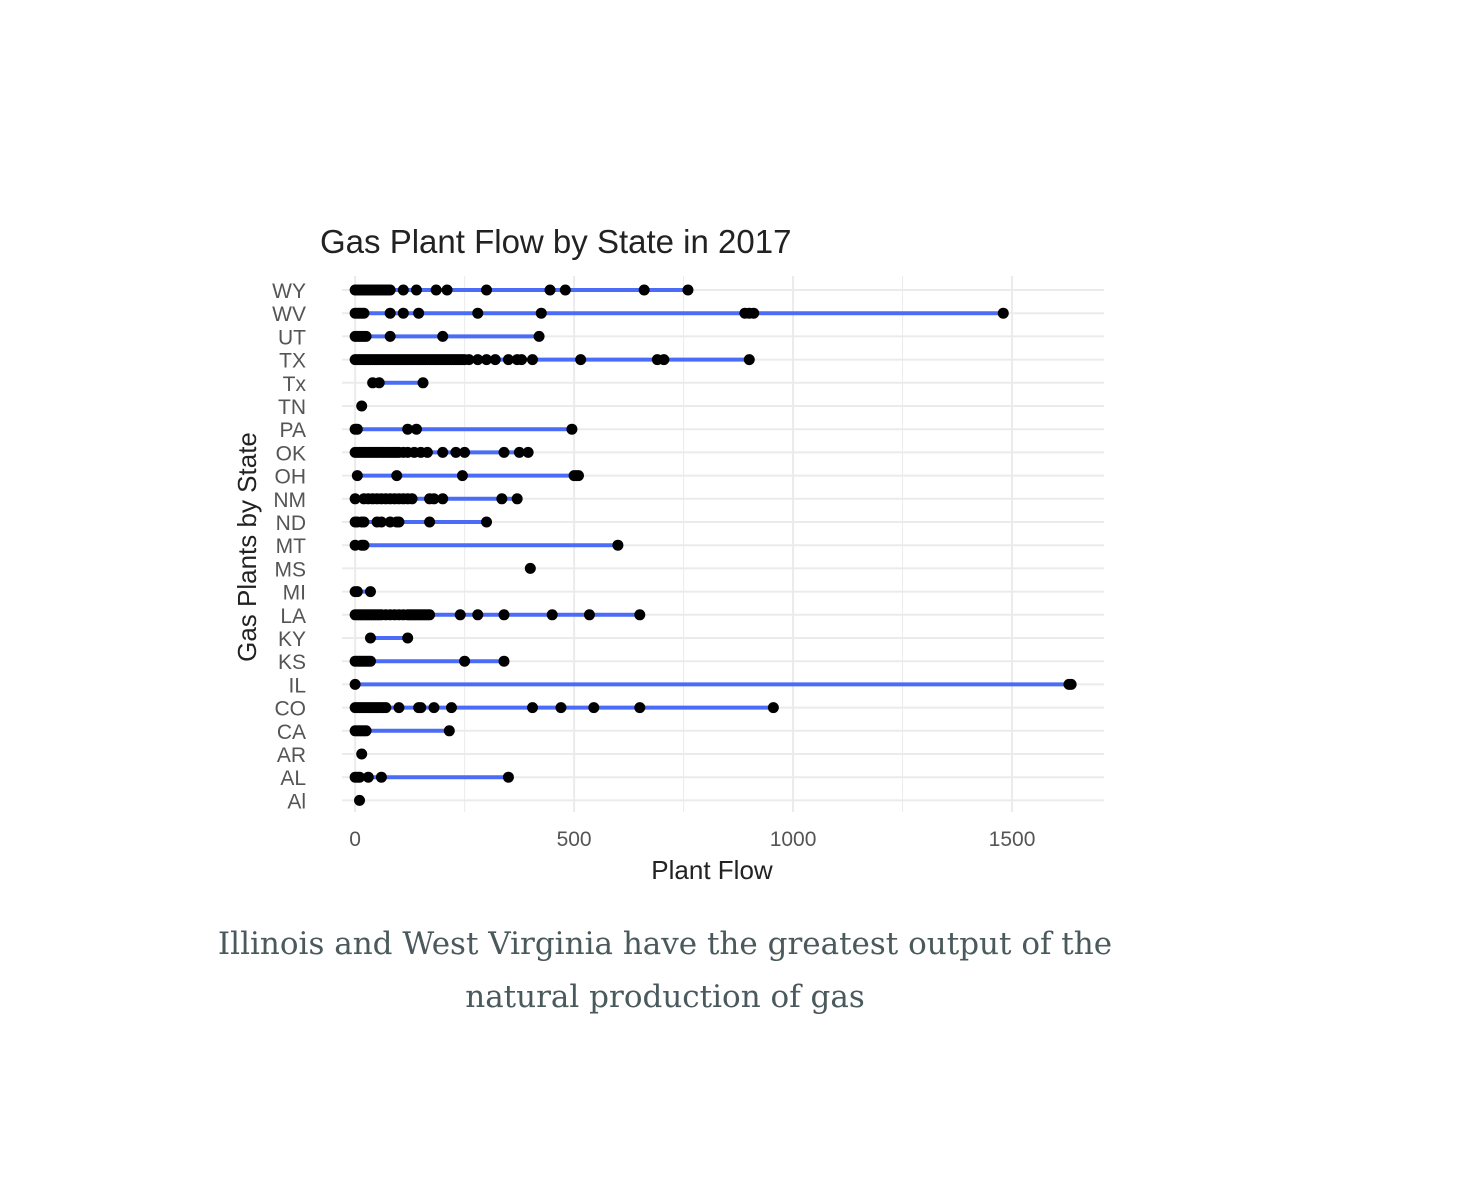 This screenshot has width=1458, height=1200. Describe the element at coordinates (293, 616) in the screenshot. I see `y-tick-label: LA` at that location.